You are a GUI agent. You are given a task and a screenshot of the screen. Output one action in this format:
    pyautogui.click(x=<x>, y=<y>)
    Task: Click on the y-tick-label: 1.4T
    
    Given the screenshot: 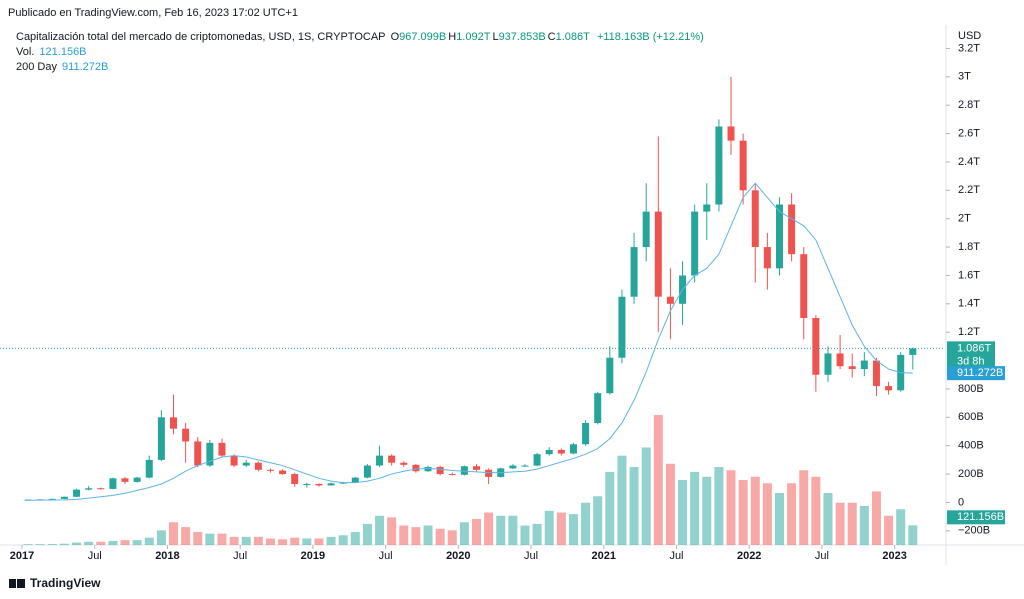 What is the action you would take?
    pyautogui.click(x=969, y=304)
    